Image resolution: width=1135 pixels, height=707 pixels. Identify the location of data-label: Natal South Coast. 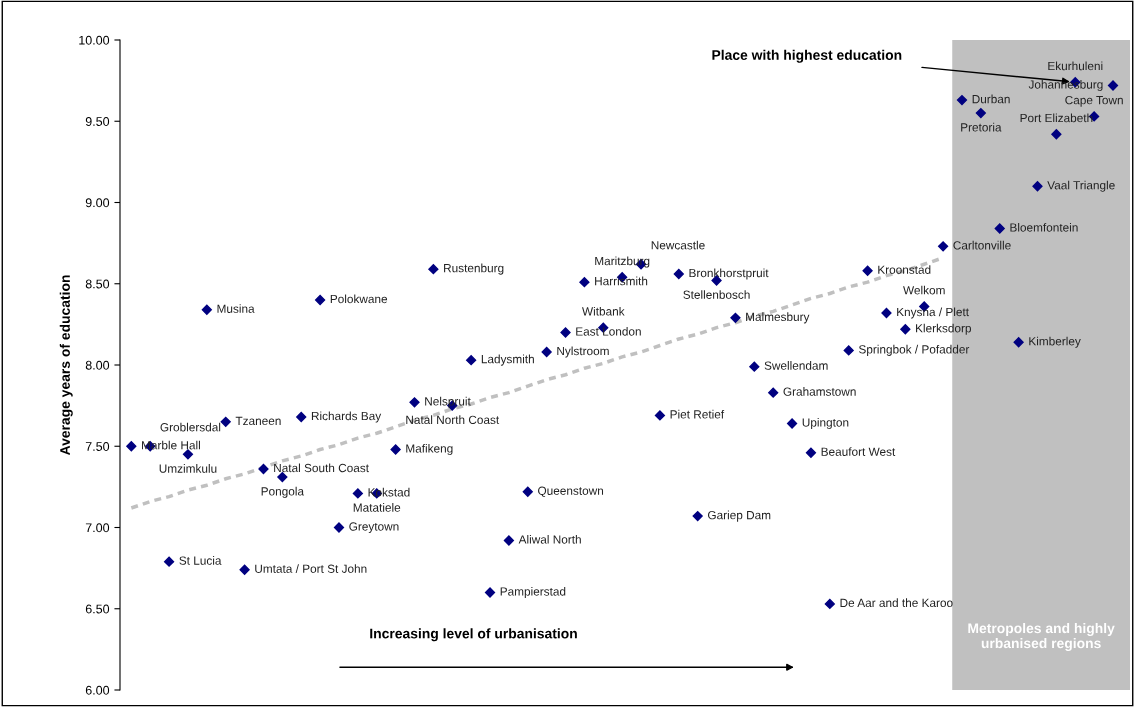
(321, 468).